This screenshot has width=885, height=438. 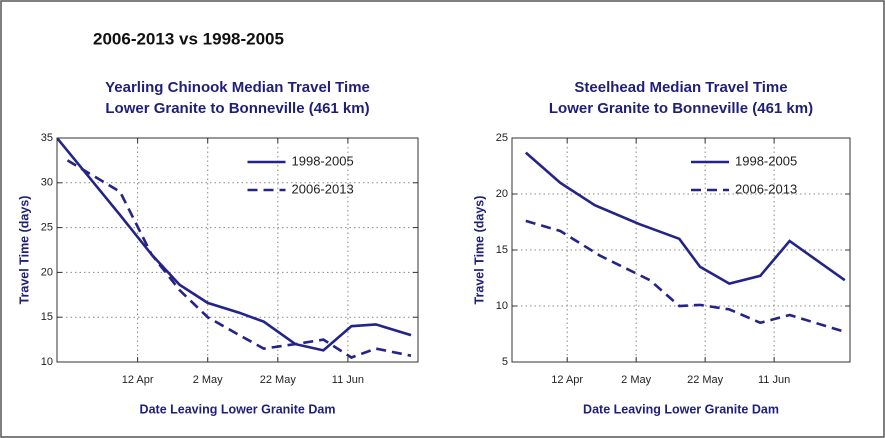 What do you see at coordinates (47, 183) in the screenshot?
I see `y-tick-label: 30` at bounding box center [47, 183].